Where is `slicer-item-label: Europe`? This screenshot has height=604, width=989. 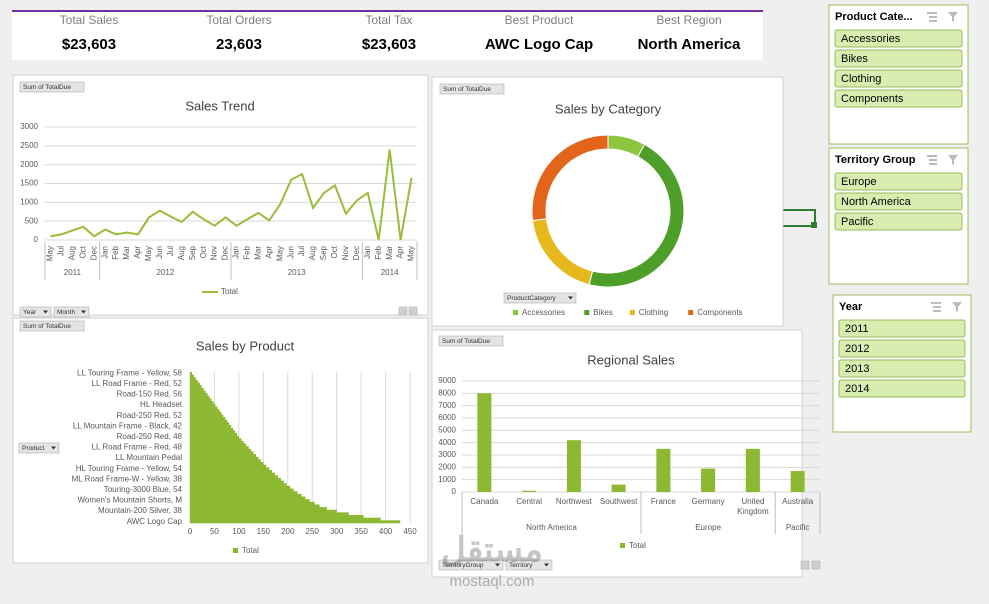 slicer-item-label: Europe is located at coordinates (858, 182).